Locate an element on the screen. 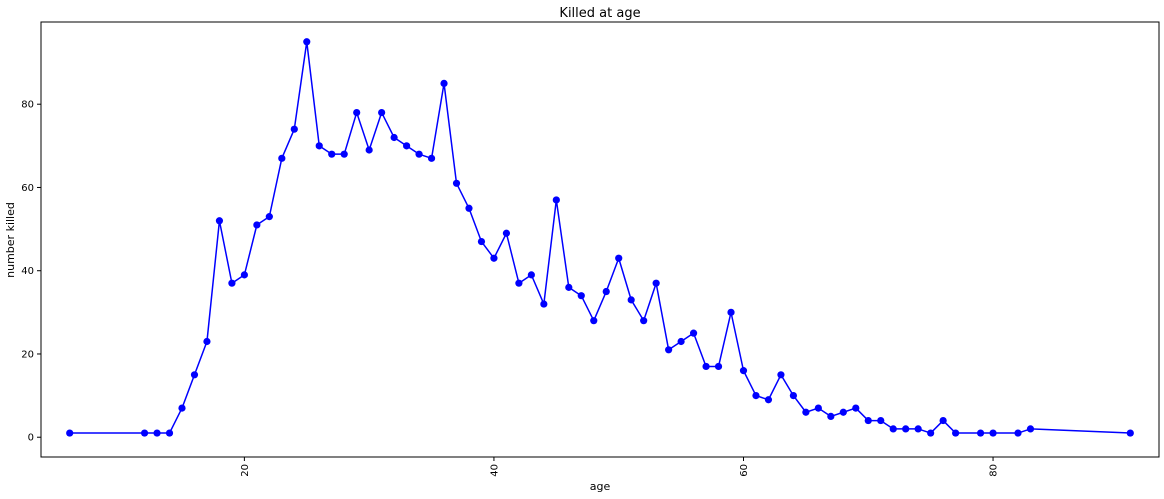 The height and width of the screenshot is (499, 1164). y-tick-label: 20 is located at coordinates (27, 354).